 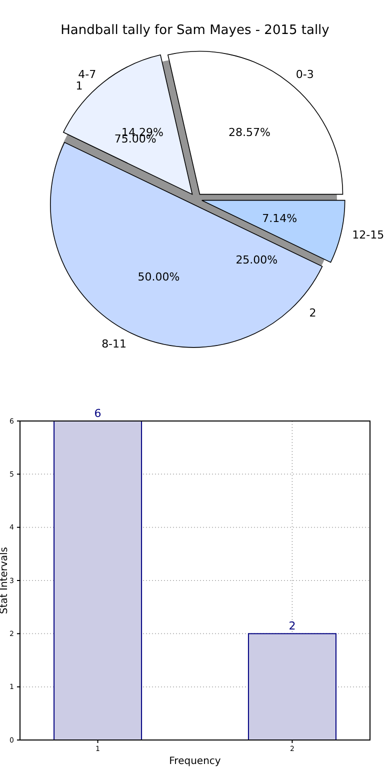 I want to click on slice-label: 2, so click(x=312, y=313).